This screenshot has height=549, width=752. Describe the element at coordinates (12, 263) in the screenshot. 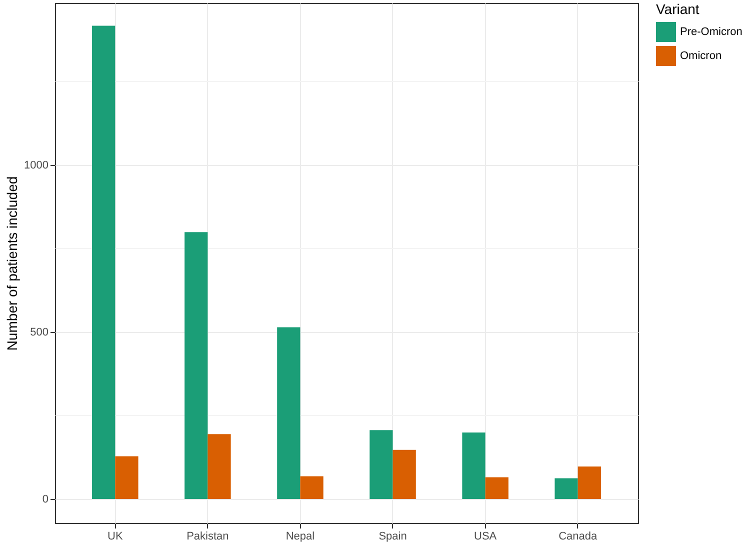

I see `y-axis-title: Number of patients included` at that location.